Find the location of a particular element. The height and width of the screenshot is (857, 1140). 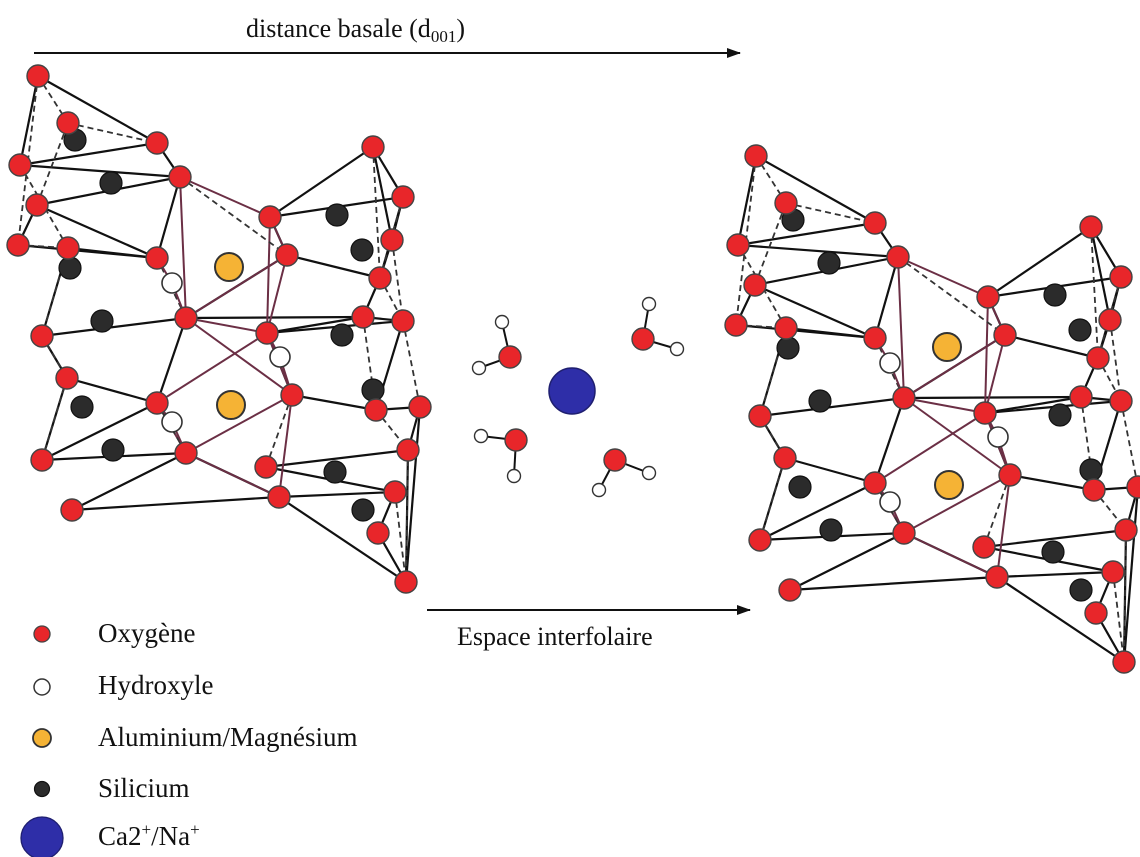

legend-cation-marker is located at coordinates (42, 836).